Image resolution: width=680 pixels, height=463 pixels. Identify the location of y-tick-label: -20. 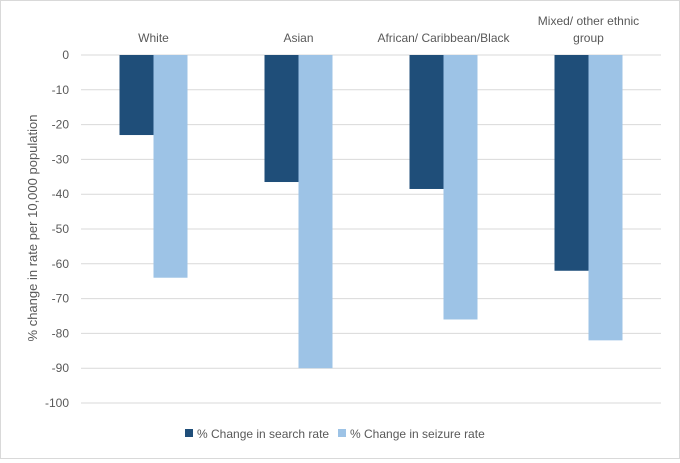
(61, 125).